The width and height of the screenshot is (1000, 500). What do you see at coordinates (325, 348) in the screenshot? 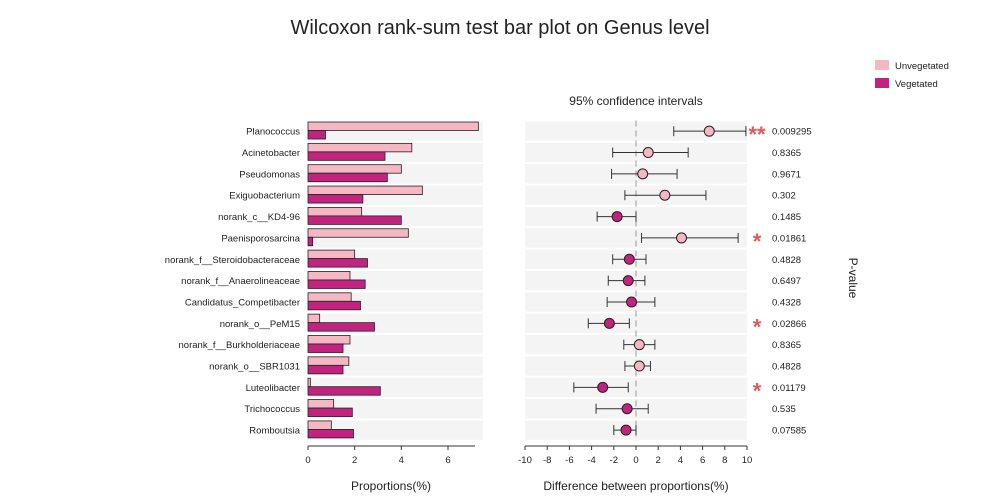
I see `bar-vegetated-norank-f-burkholderiaceae` at bounding box center [325, 348].